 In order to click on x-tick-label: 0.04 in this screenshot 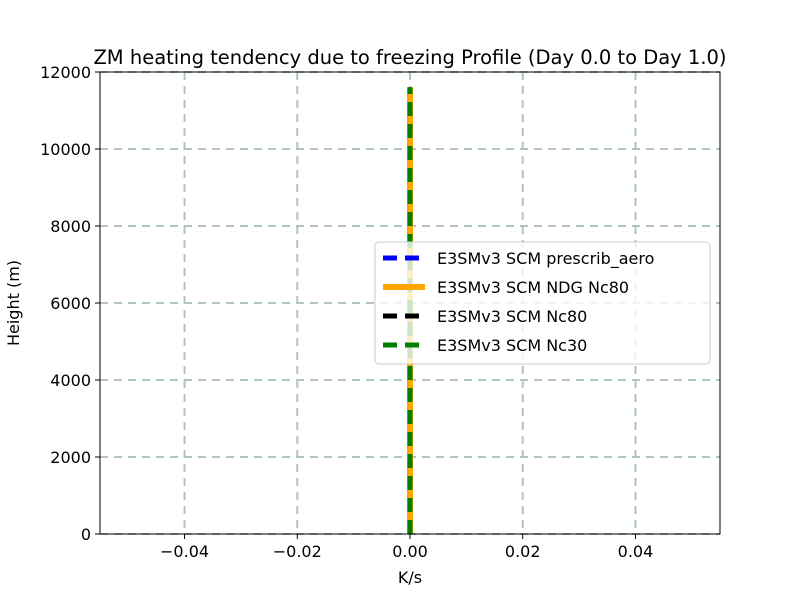, I will do `click(636, 551)`.